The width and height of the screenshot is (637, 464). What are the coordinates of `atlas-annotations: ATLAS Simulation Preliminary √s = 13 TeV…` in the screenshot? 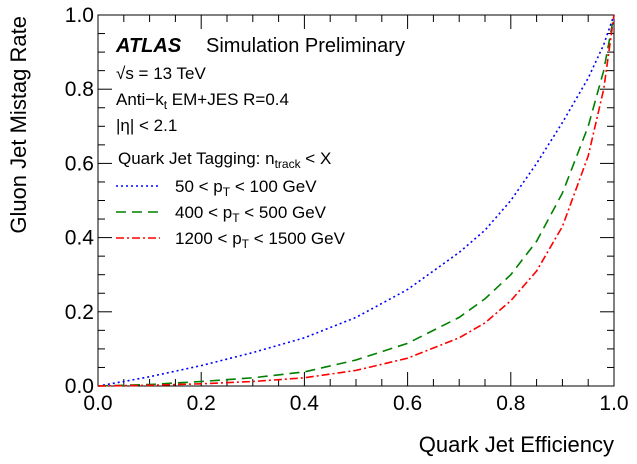 It's located at (260, 85).